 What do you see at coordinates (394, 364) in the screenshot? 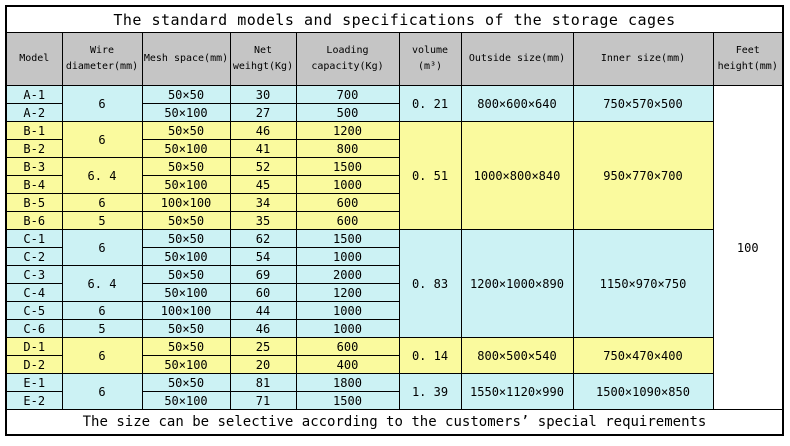
I see `spec-row-d-2: D-2 50×100 20 400` at bounding box center [394, 364].